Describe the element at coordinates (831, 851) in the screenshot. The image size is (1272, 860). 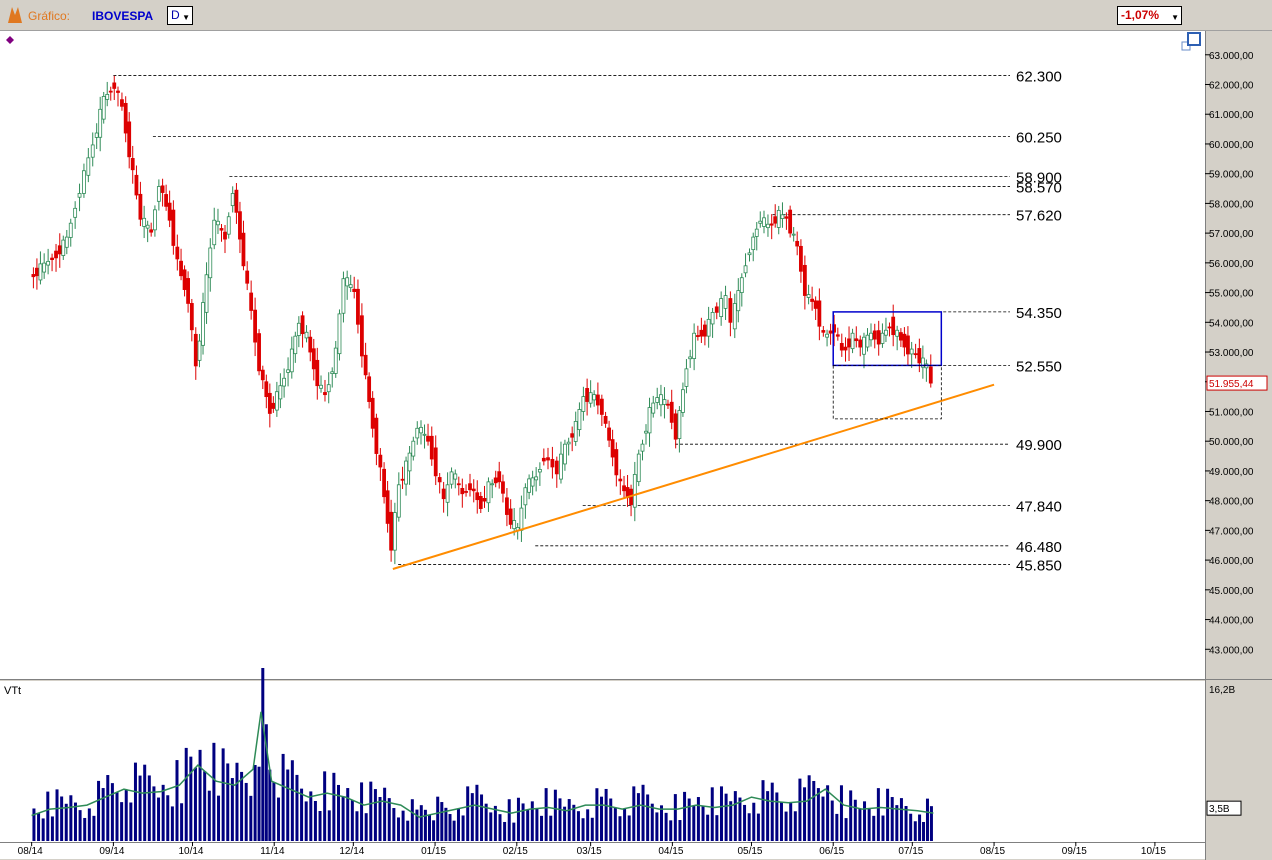
I see `time-tick-label: 06/15` at that location.